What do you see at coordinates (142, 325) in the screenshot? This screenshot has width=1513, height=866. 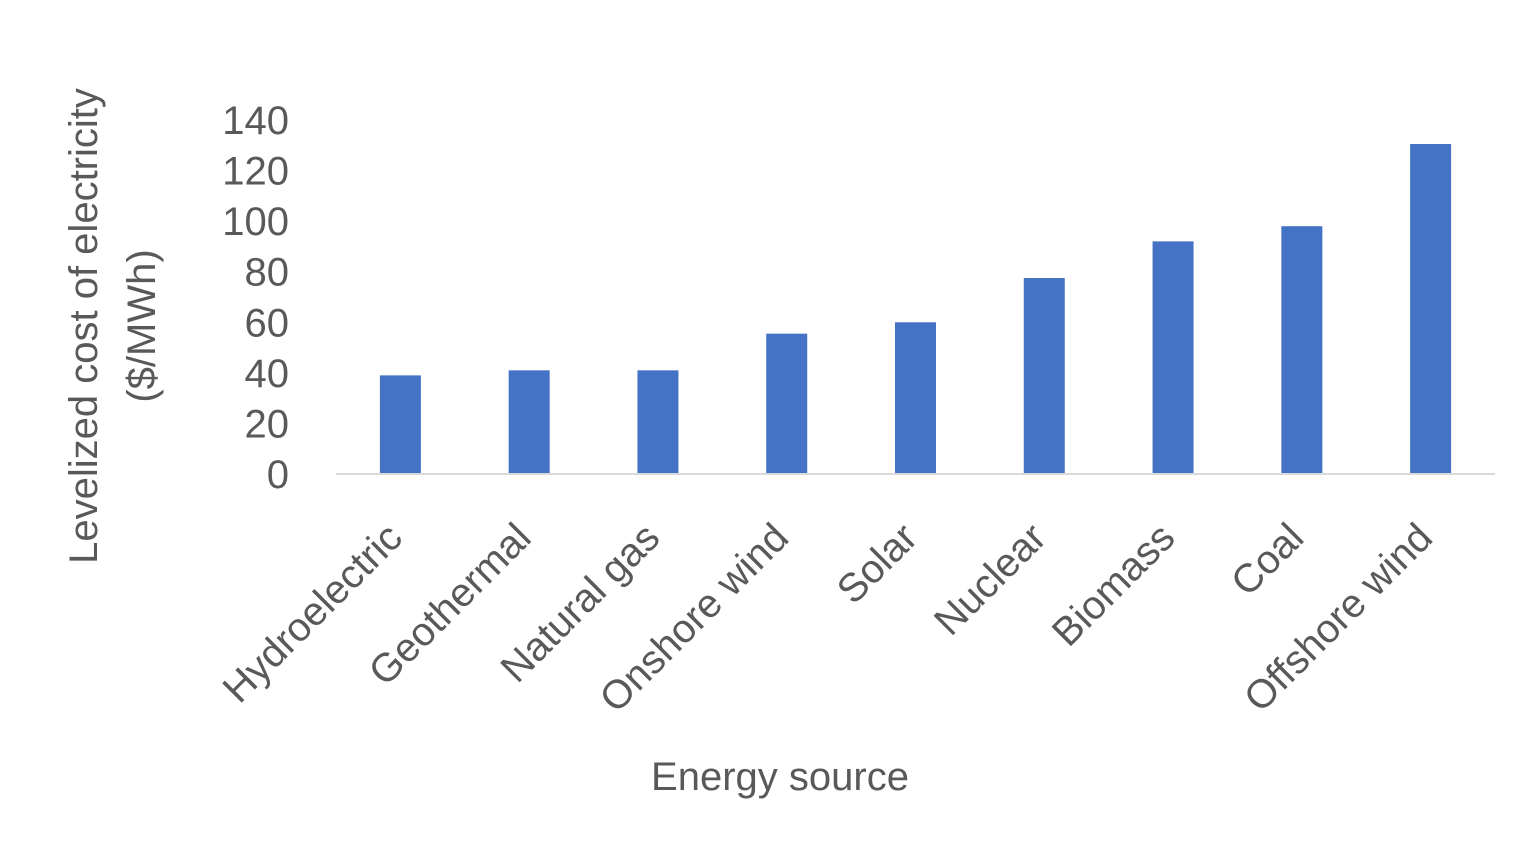 I see `y-axis-title-line-2: ($/MWh)` at bounding box center [142, 325].